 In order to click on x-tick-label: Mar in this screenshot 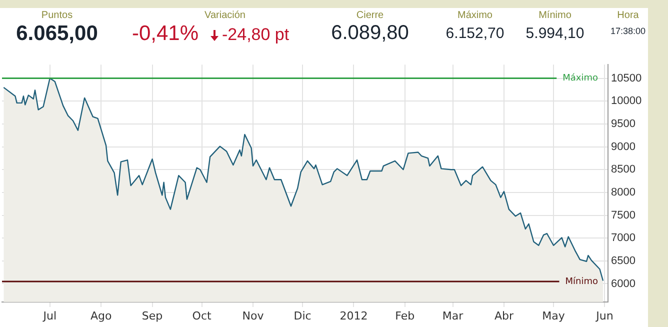, I will do `click(453, 315)`.